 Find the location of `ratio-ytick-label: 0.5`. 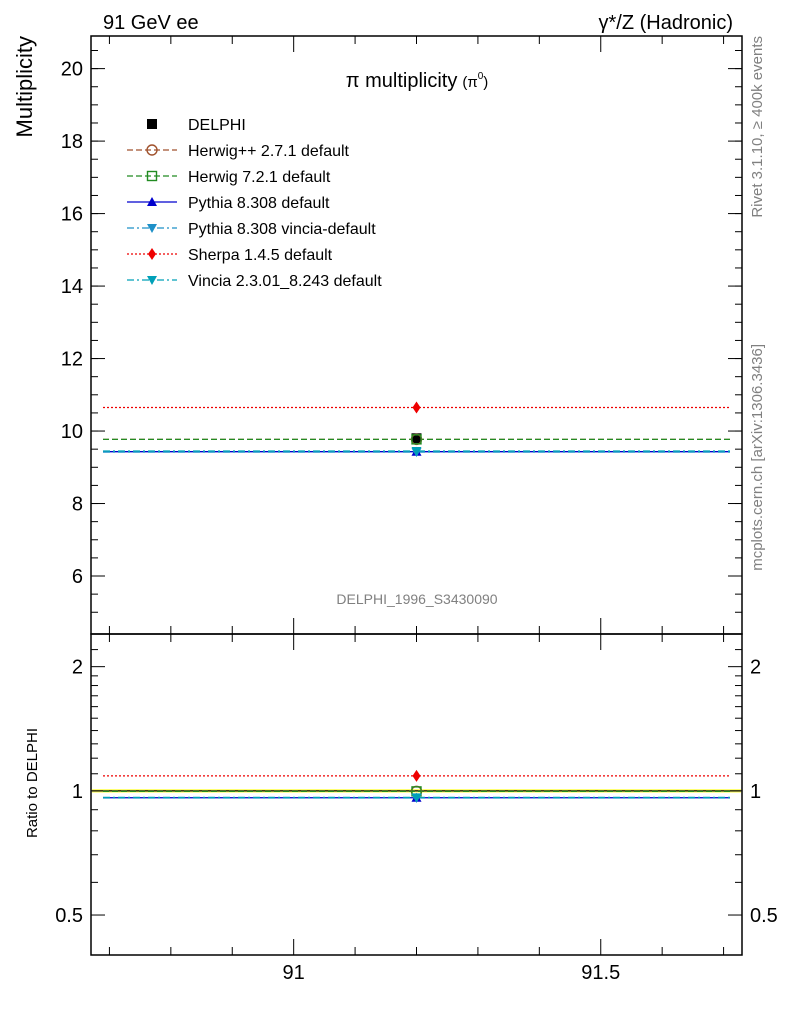

ratio-ytick-label: 0.5 is located at coordinates (69, 916).